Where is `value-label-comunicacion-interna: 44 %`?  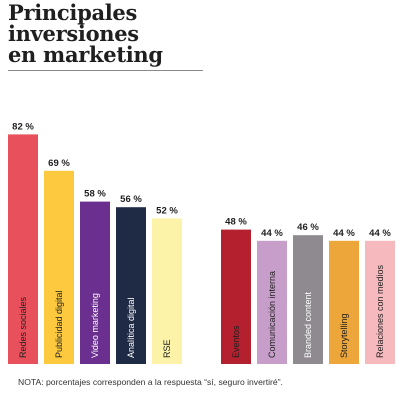
value-label-comunicacion-interna: 44 % is located at coordinates (272, 233).